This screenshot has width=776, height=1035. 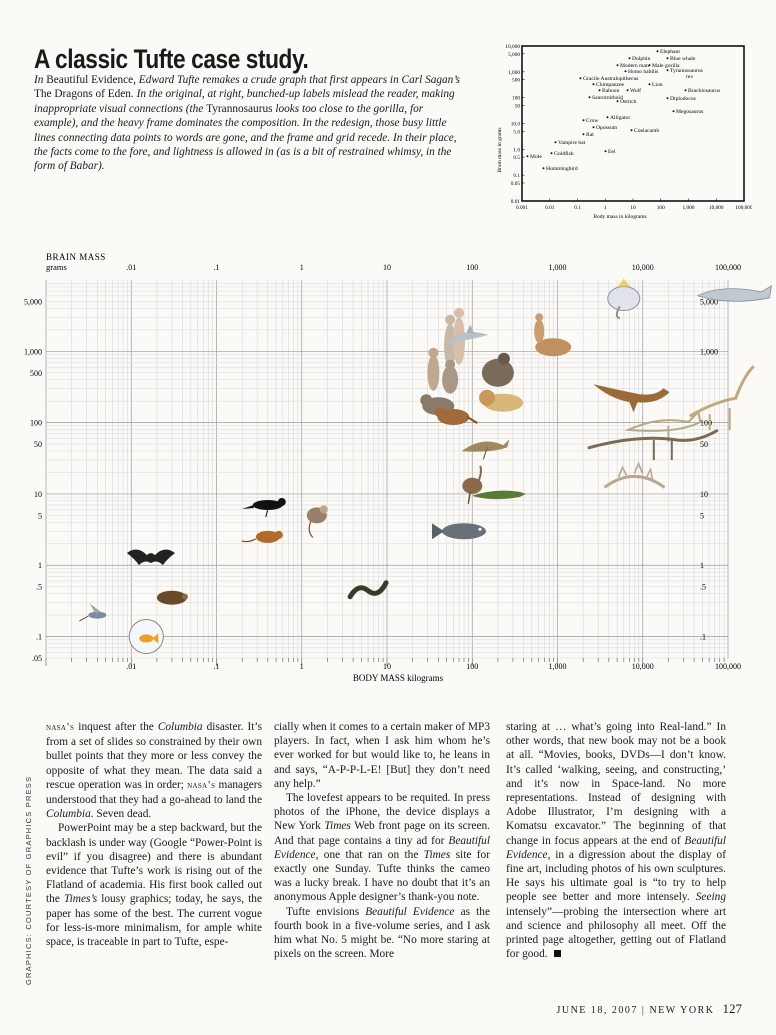 I want to click on page-footer: JUNE 18, 2007 | NEW YORK 127, so click(x=649, y=1008).